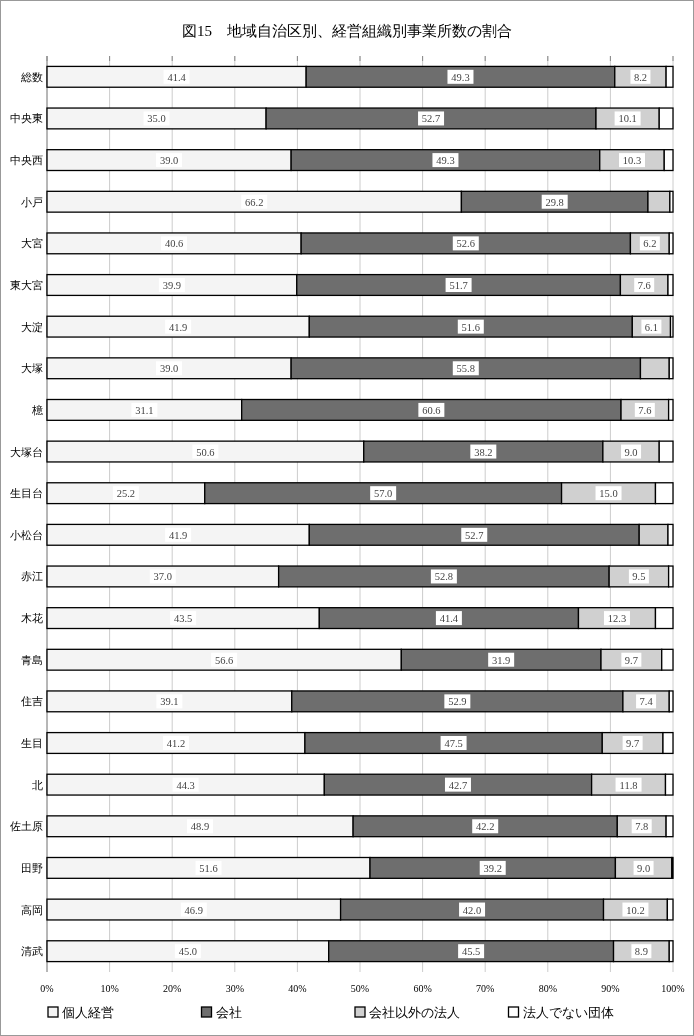 The width and height of the screenshot is (694, 1036). I want to click on legend-label: 法人でない団体, so click(568, 1012).